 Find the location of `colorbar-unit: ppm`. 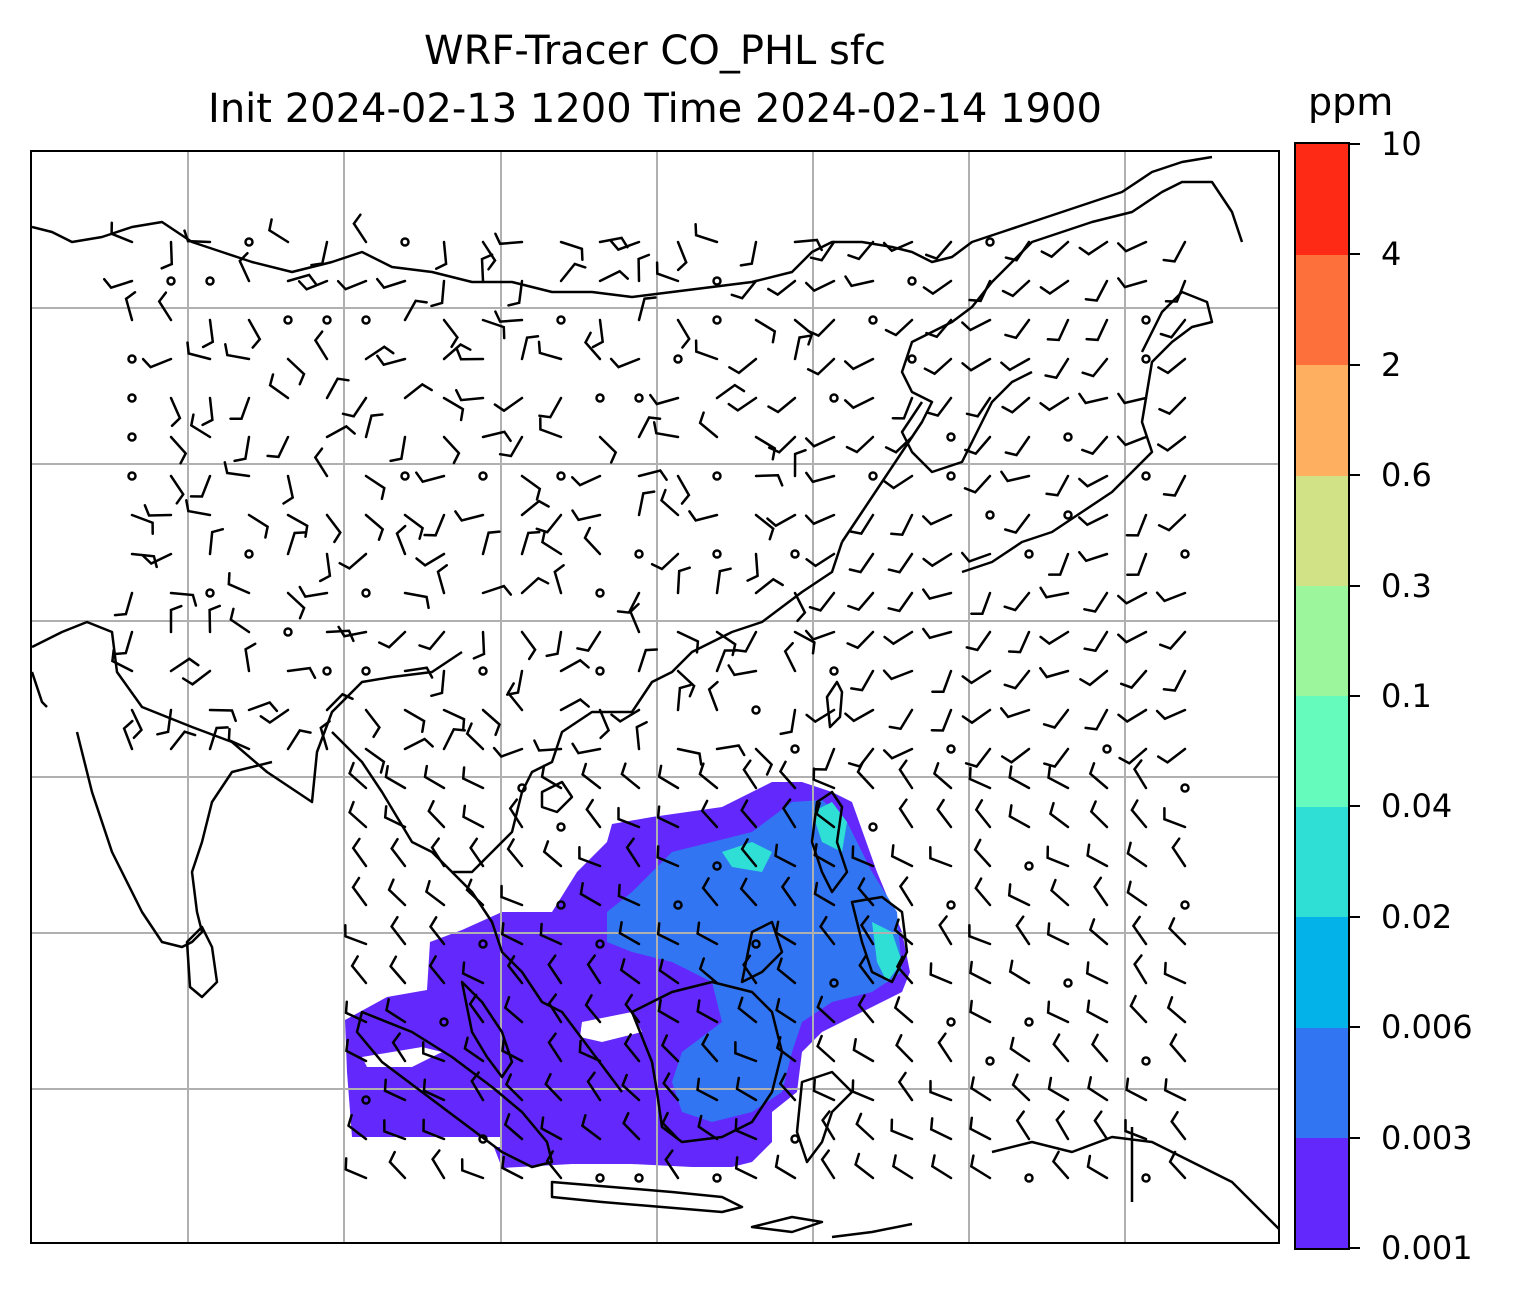

colorbar-unit: ppm is located at coordinates (1351, 102).